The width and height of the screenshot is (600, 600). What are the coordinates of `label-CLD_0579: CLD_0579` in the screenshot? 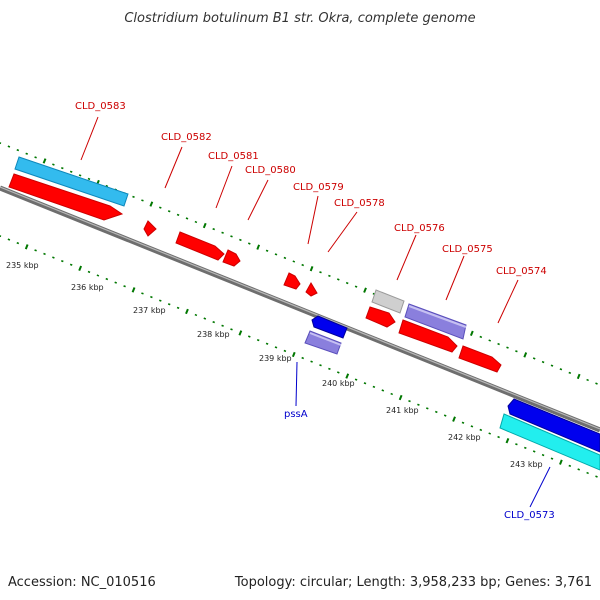 It's located at (318, 187).